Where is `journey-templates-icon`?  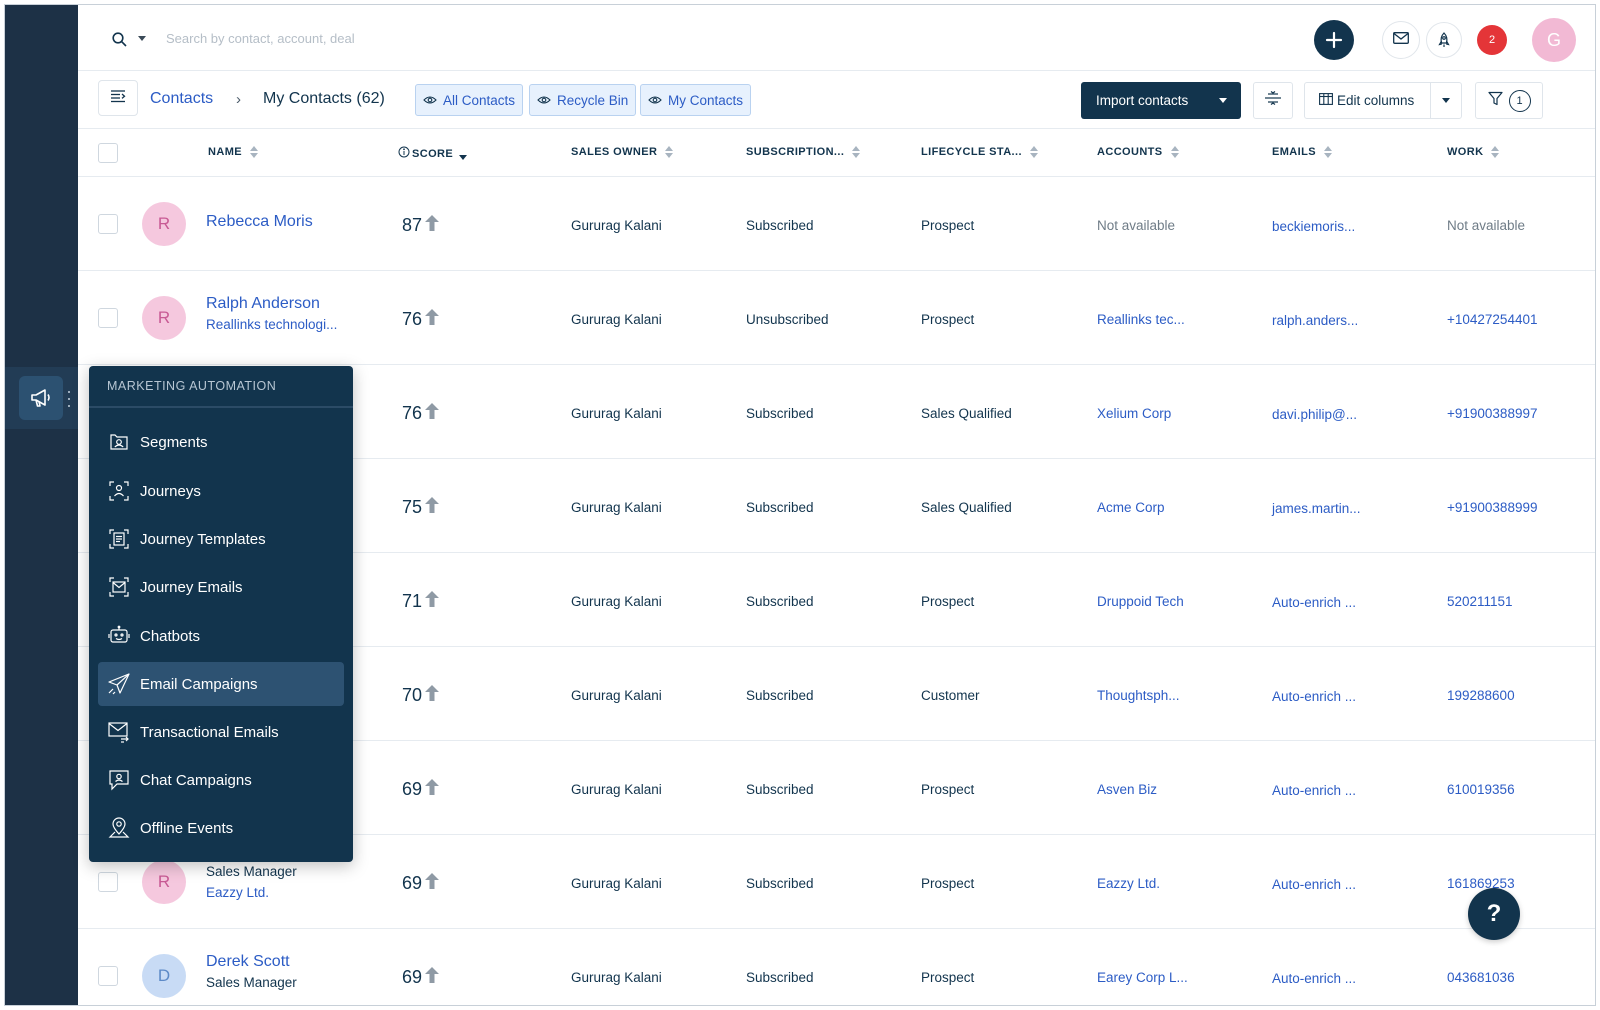
journey-templates-icon is located at coordinates (119, 539).